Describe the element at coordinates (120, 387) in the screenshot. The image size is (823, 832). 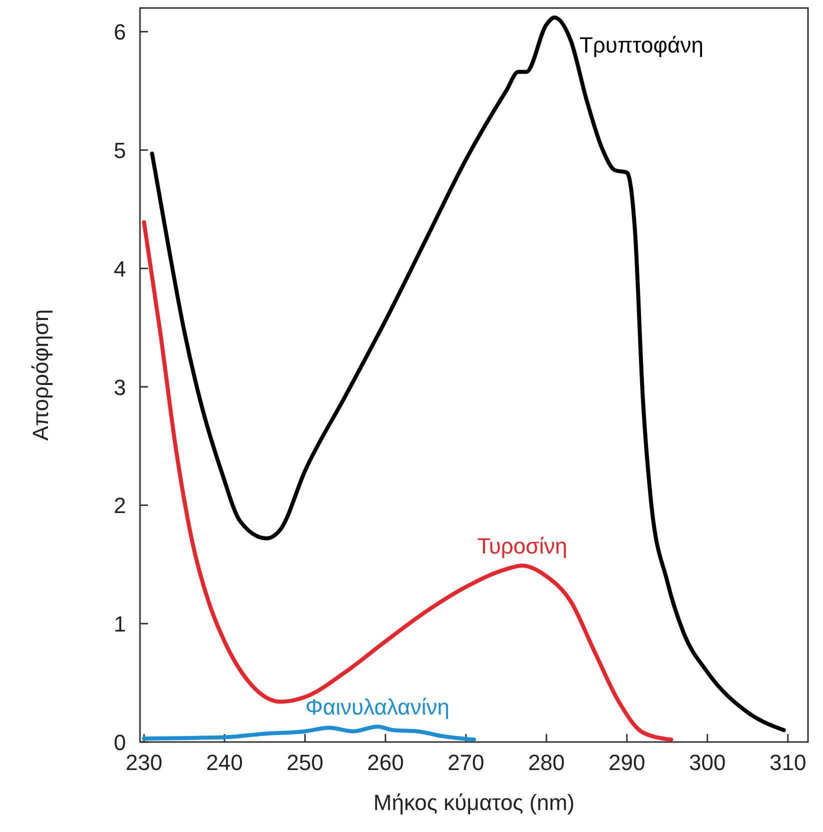
I see `y-tick-label: 3` at that location.